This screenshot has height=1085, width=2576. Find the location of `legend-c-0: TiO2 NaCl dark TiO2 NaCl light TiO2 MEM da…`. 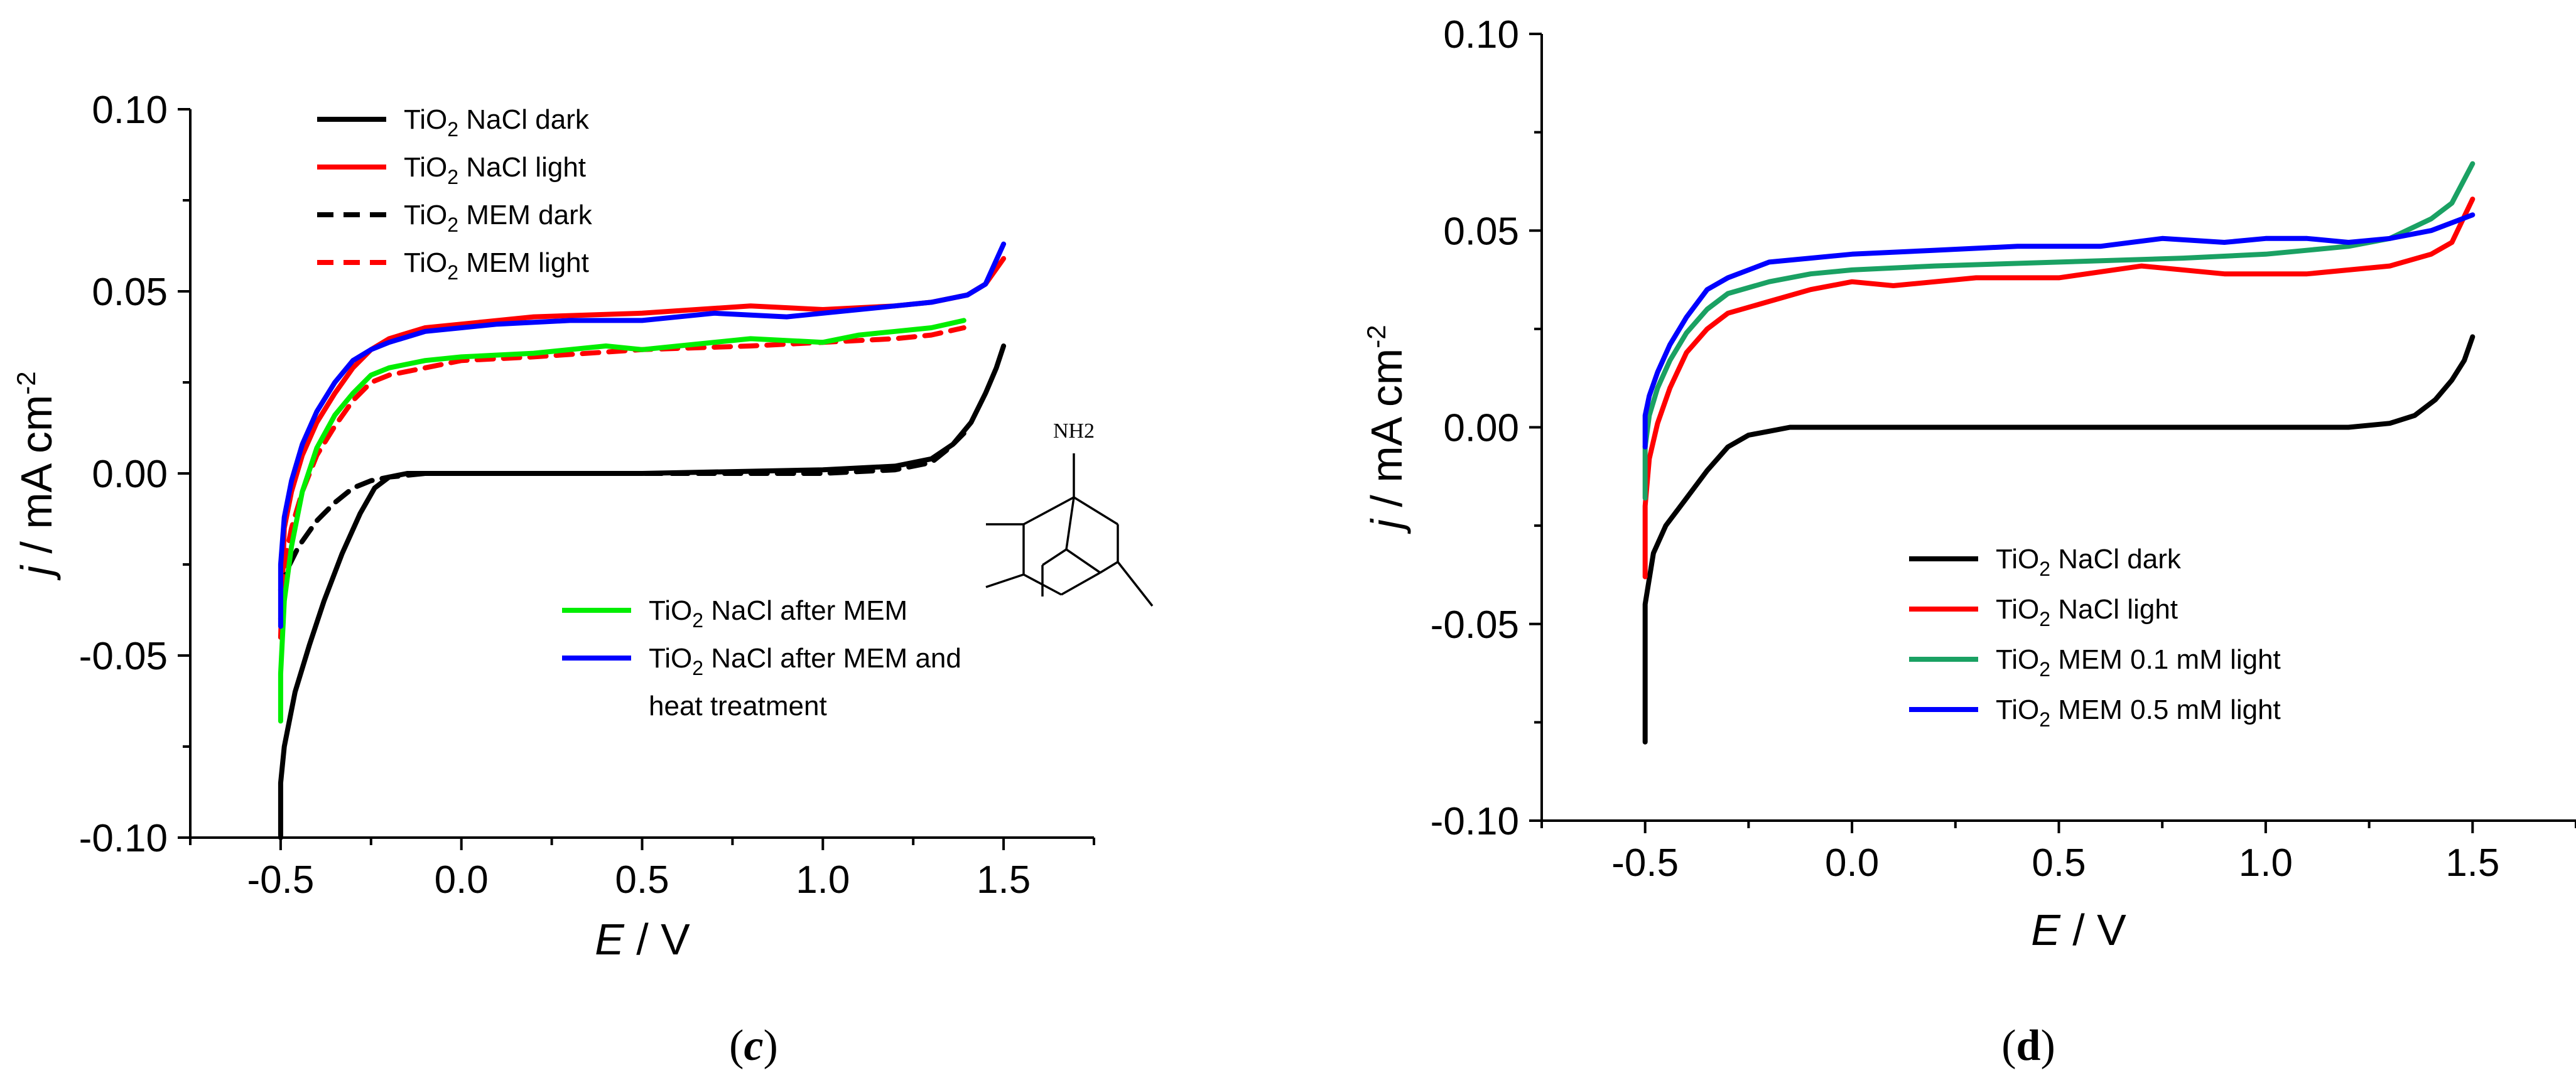

legend-c-0: TiO2 NaCl dark TiO2 NaCl light TiO2 MEM da… is located at coordinates (455, 194).